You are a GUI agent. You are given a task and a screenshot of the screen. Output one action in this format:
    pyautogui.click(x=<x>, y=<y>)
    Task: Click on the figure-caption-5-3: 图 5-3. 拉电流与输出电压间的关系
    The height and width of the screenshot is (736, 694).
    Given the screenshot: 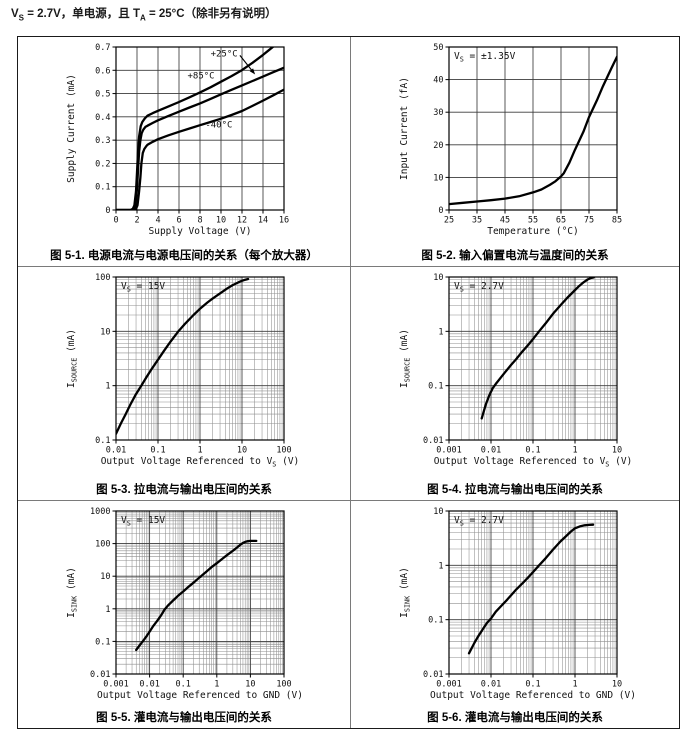 What is the action you would take?
    pyautogui.click(x=184, y=490)
    